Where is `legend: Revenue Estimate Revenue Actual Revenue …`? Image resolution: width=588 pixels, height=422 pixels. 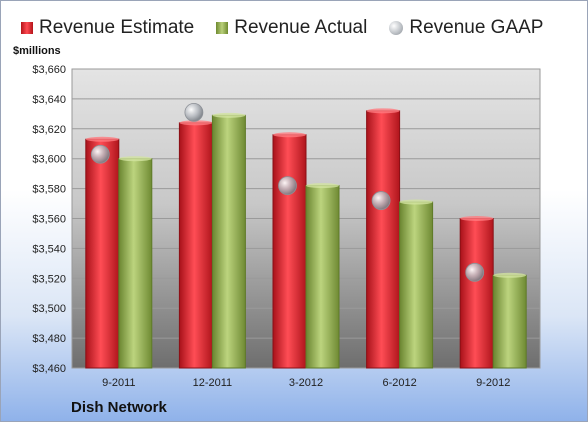
legend: Revenue Estimate Revenue Actual Revenue … is located at coordinates (282, 28).